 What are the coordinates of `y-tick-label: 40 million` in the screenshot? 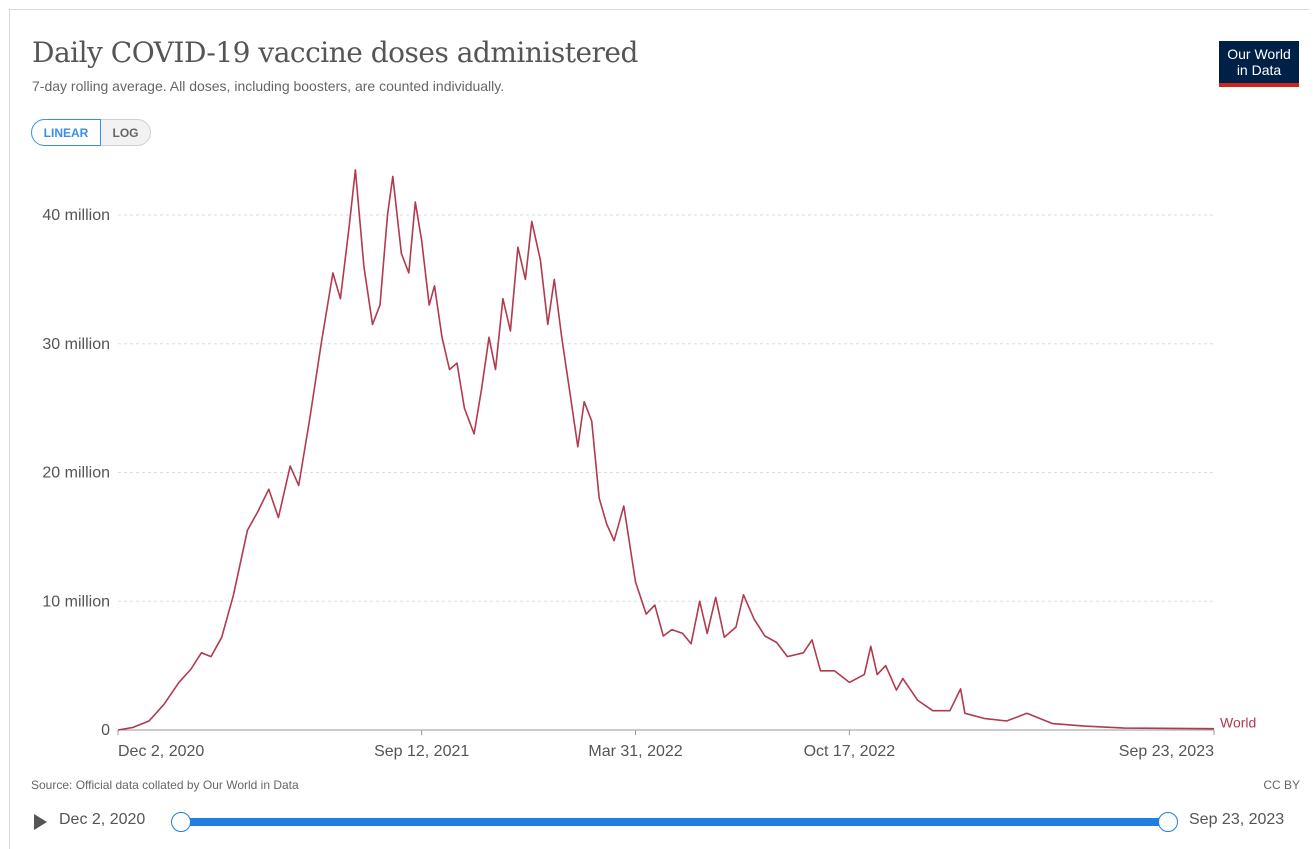 It's located at (76, 215).